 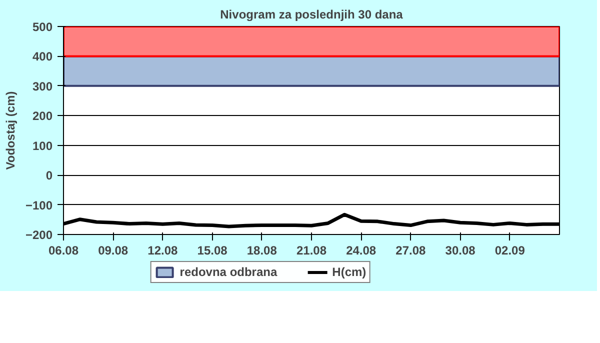 I want to click on y-tick-label: 100, so click(x=42, y=145).